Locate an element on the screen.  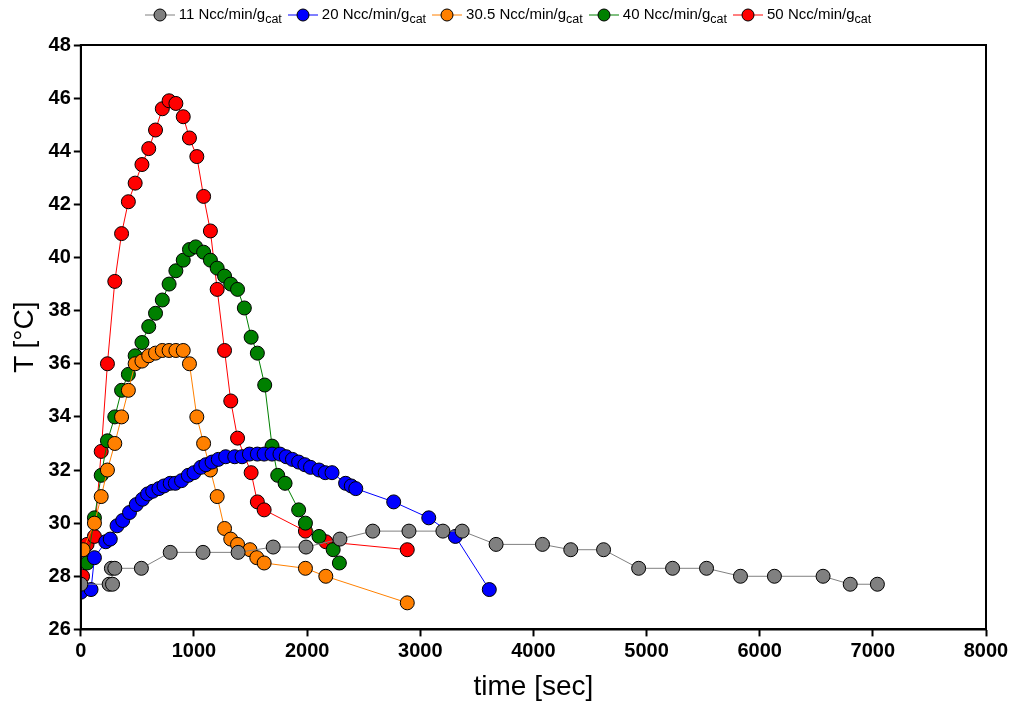
y-axis-title: T [°C] is located at coordinates (23, 337).